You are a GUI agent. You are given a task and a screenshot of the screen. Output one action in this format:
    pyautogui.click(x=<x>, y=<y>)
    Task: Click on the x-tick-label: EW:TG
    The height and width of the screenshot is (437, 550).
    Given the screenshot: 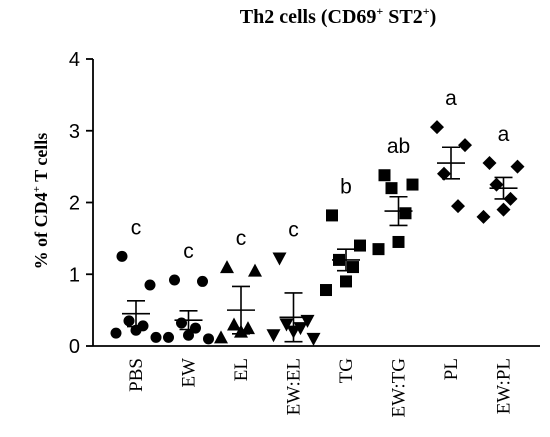 What is the action you would take?
    pyautogui.click(x=399, y=388)
    